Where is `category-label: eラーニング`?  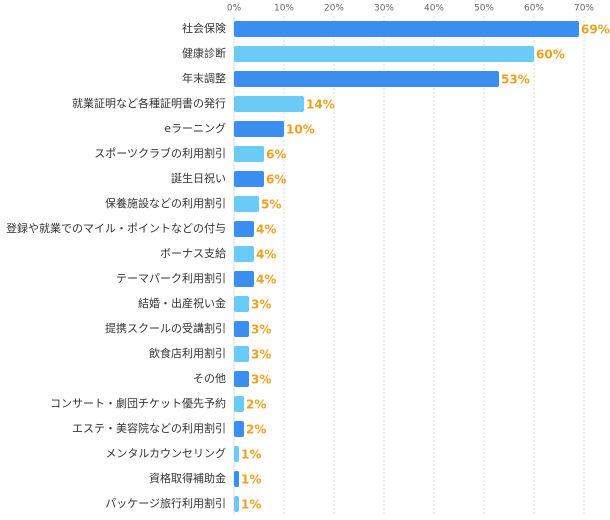 category-label: eラーニング is located at coordinates (195, 128).